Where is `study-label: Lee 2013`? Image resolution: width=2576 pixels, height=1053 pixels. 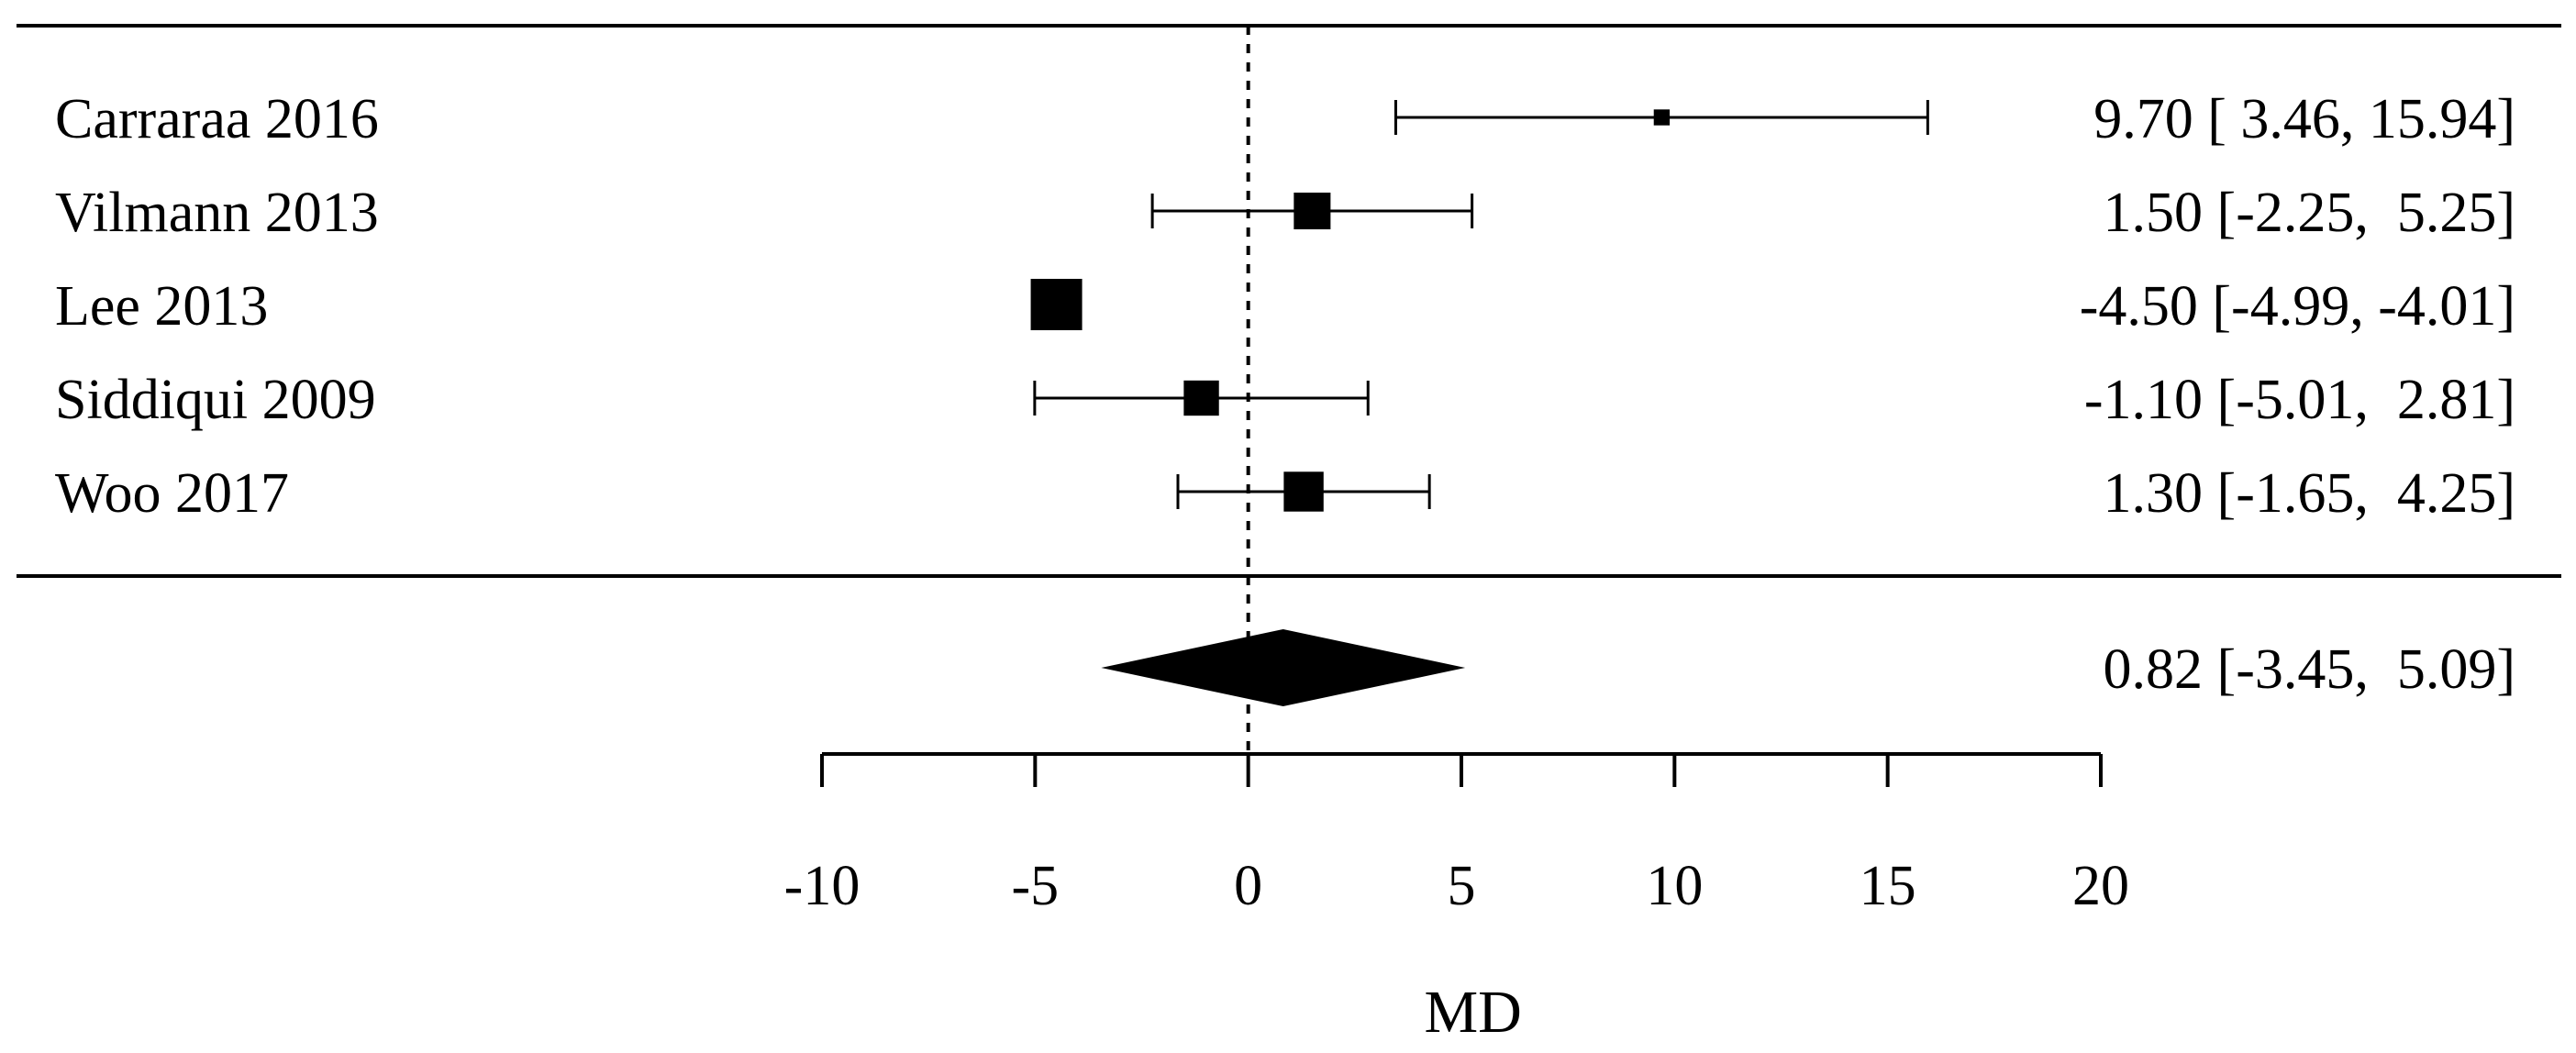 study-label: Lee 2013 is located at coordinates (161, 306).